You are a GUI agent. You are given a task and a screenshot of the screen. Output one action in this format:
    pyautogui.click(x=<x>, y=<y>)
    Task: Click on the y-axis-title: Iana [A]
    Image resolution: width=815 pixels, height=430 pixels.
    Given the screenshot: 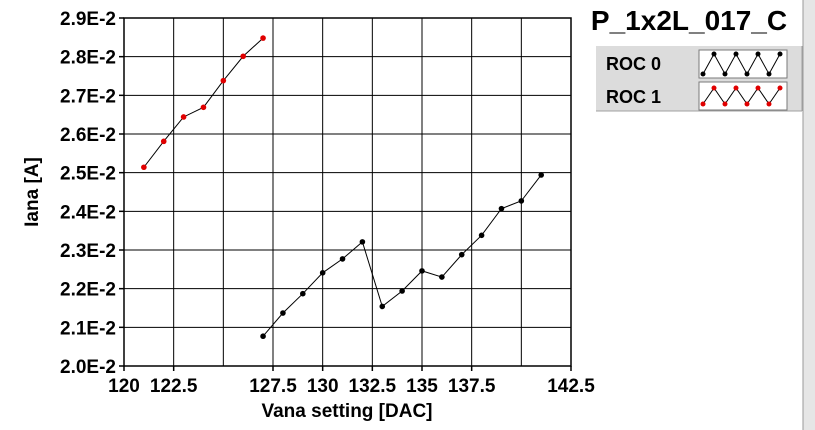 What is the action you would take?
    pyautogui.click(x=32, y=192)
    